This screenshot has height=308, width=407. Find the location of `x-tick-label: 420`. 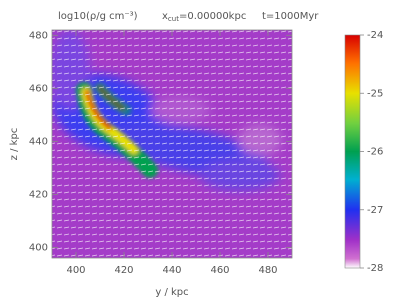

x-tick-label: 420 is located at coordinates (123, 270).